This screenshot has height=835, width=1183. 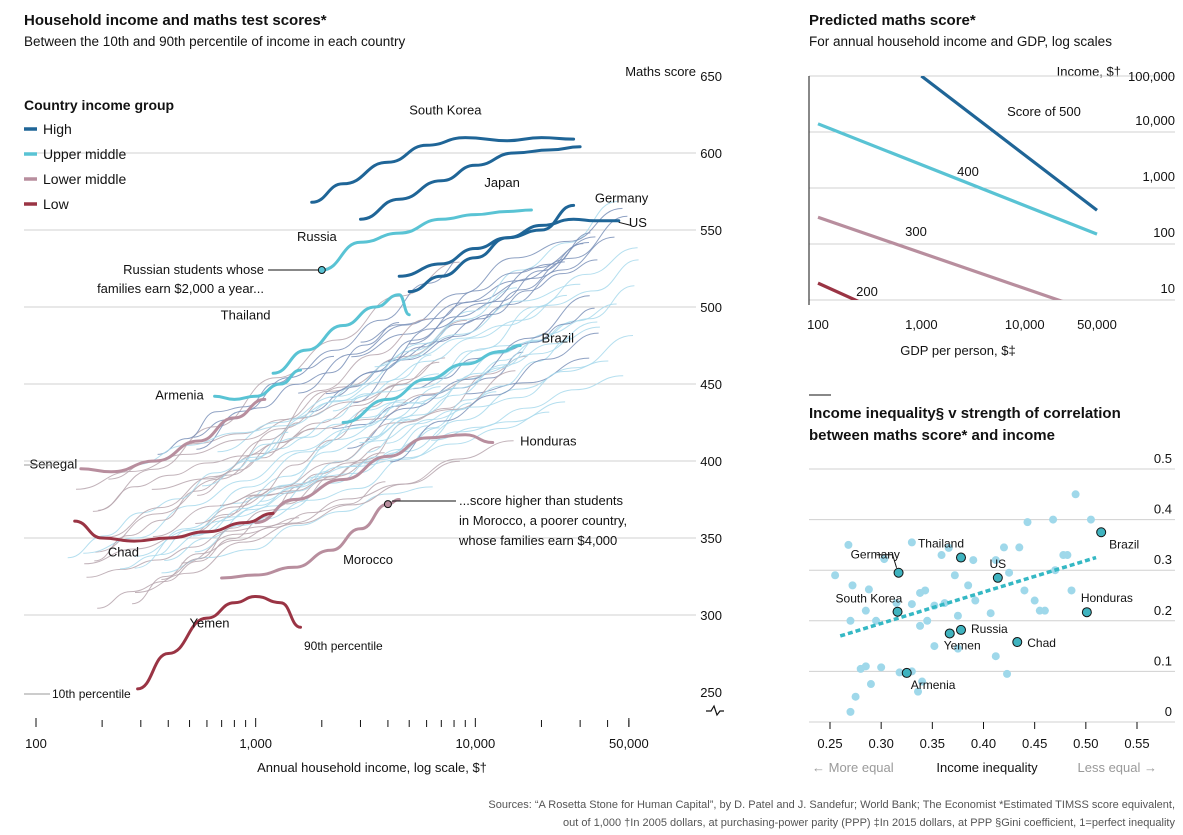 I want to click on score-line-label: 300, so click(x=916, y=231).